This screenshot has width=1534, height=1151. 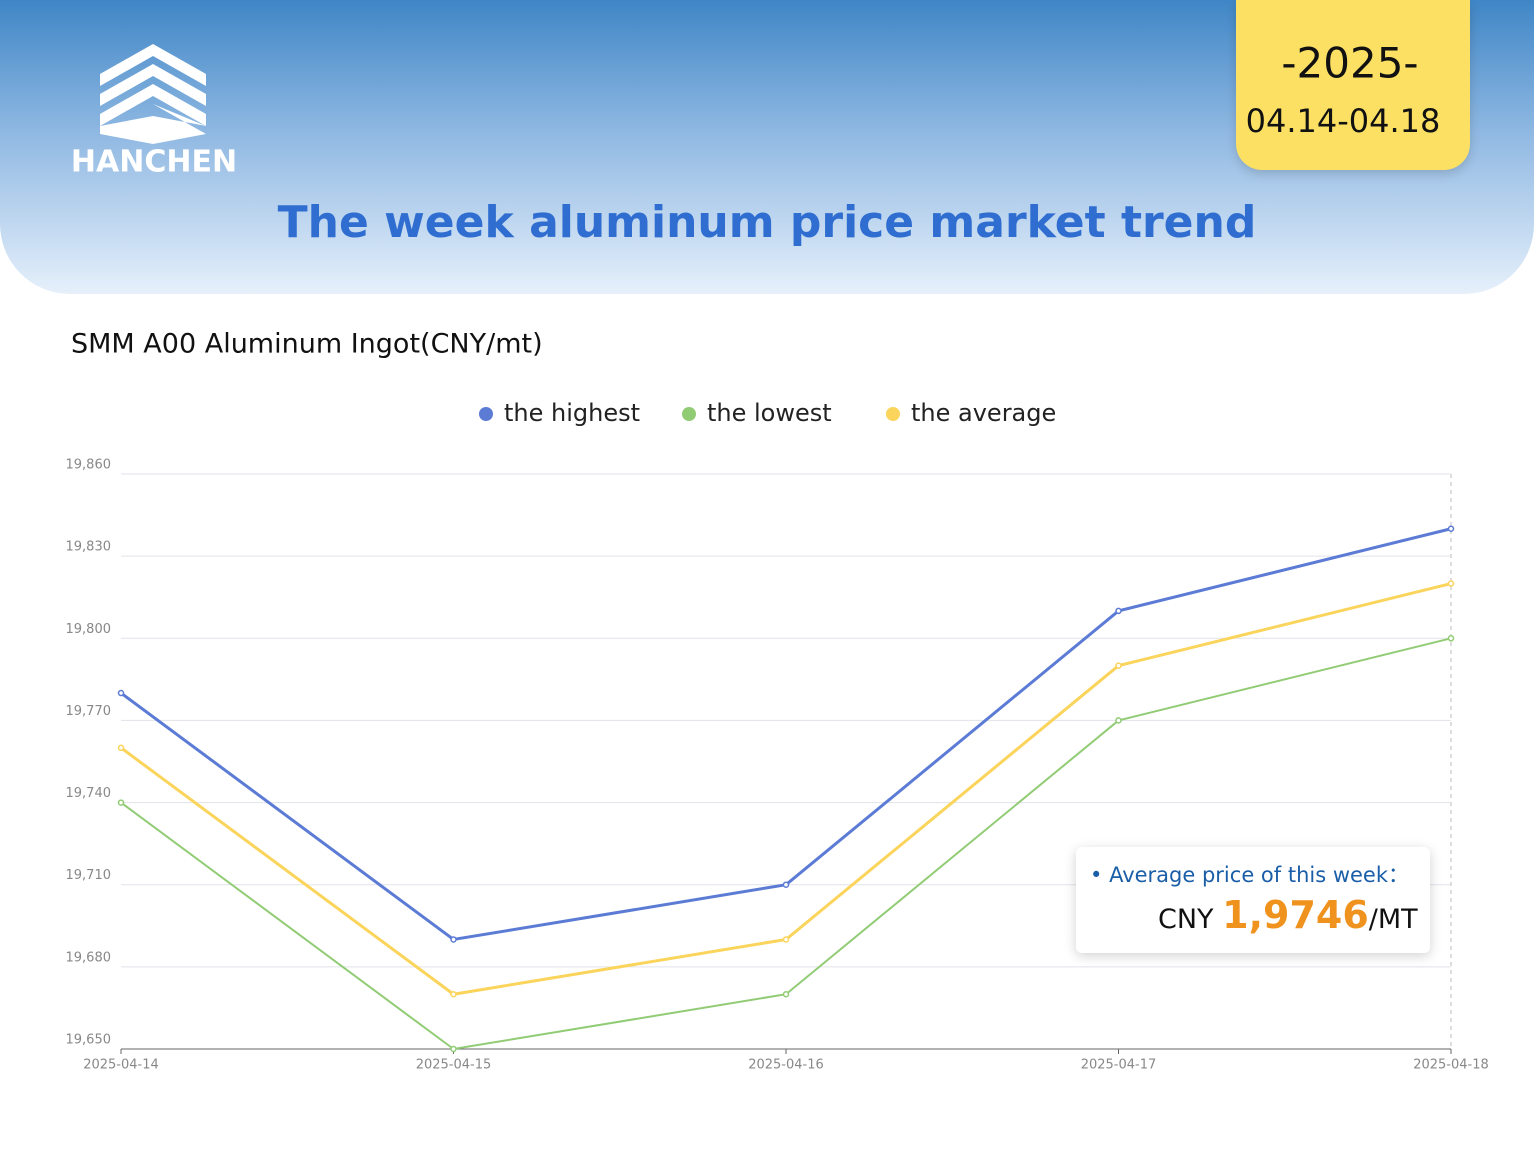 What do you see at coordinates (1451, 1065) in the screenshot?
I see `x-tick-label: 2025-04-18` at bounding box center [1451, 1065].